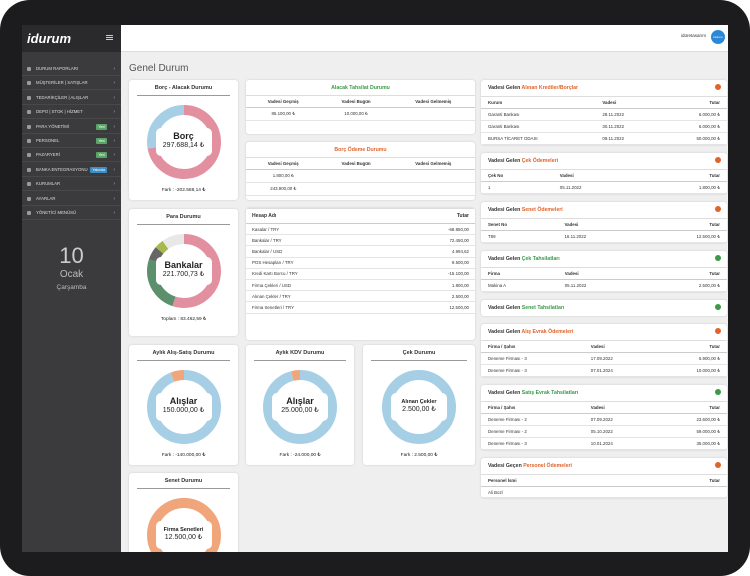  Describe the element at coordinates (433, 251) in the screenshot. I see `cell: 4.994,62` at that location.